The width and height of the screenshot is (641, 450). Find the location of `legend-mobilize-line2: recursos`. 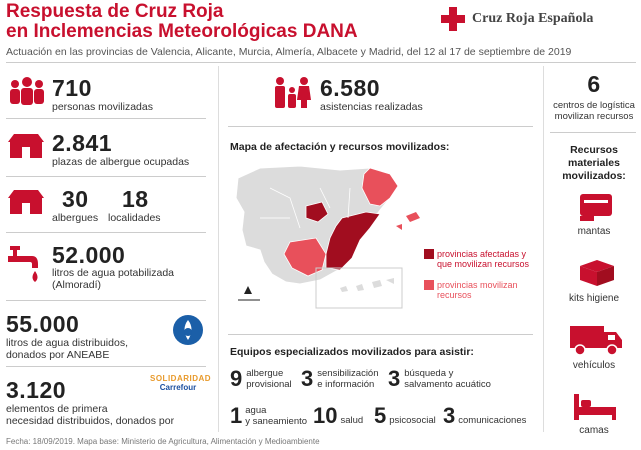

legend-mobilize-line2: recursos is located at coordinates (454, 295).